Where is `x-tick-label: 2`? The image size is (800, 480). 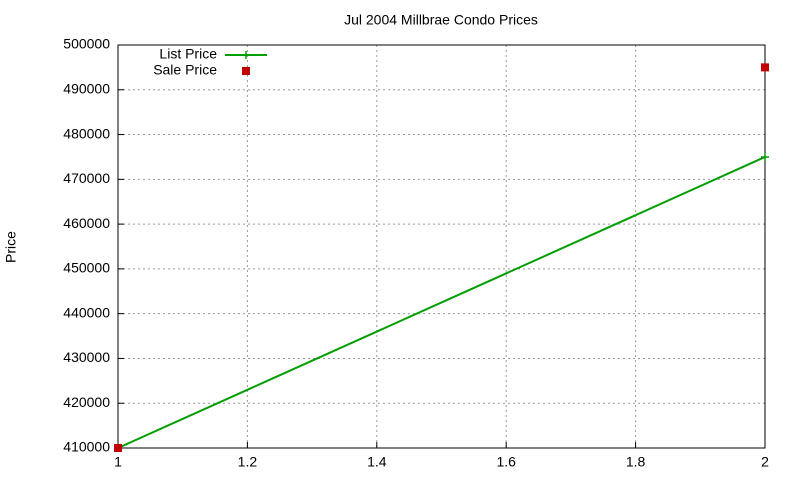 x-tick-label: 2 is located at coordinates (765, 462).